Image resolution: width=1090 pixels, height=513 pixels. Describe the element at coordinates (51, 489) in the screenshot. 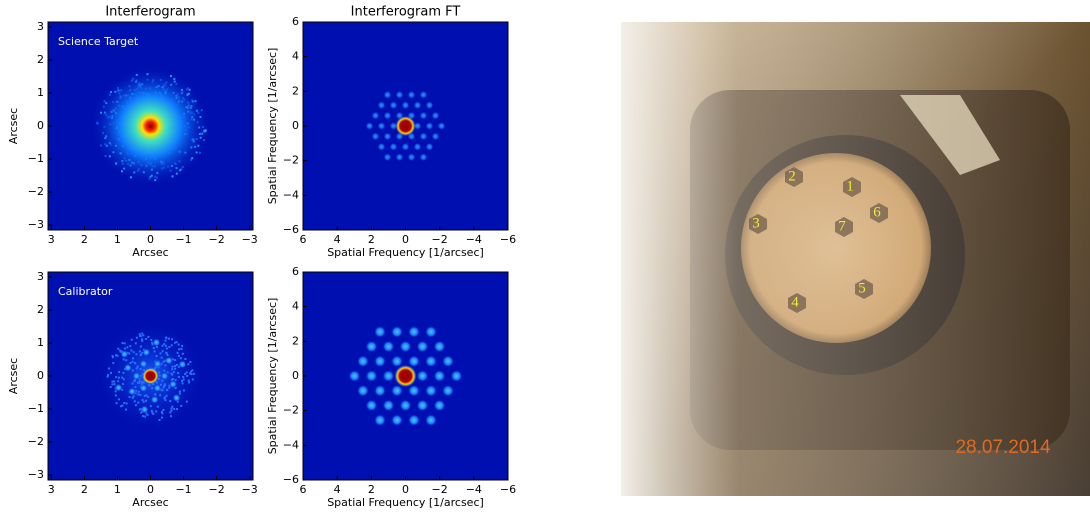

I see `x-tick-label: 3` at that location.